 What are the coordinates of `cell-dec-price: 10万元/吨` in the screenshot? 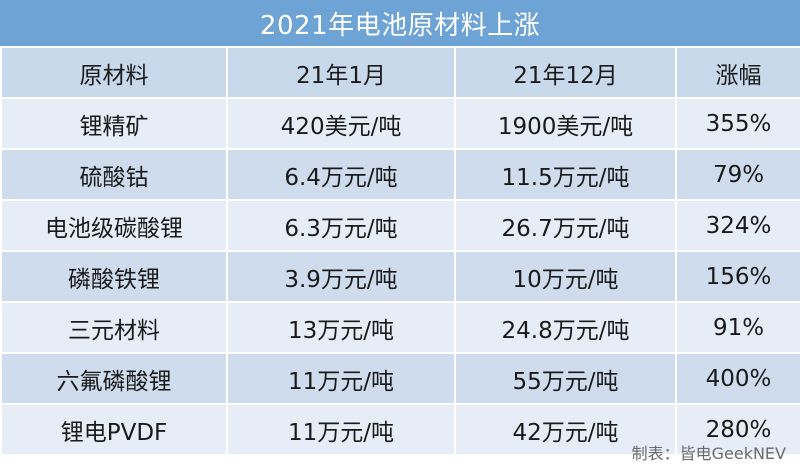 It's located at (565, 276).